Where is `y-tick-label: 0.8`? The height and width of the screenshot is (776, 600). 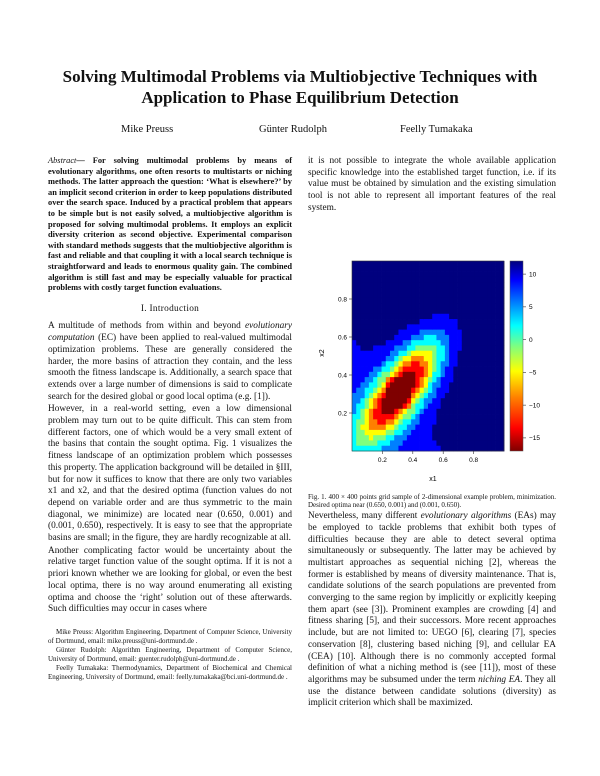 y-tick-label: 0.8 is located at coordinates (342, 299).